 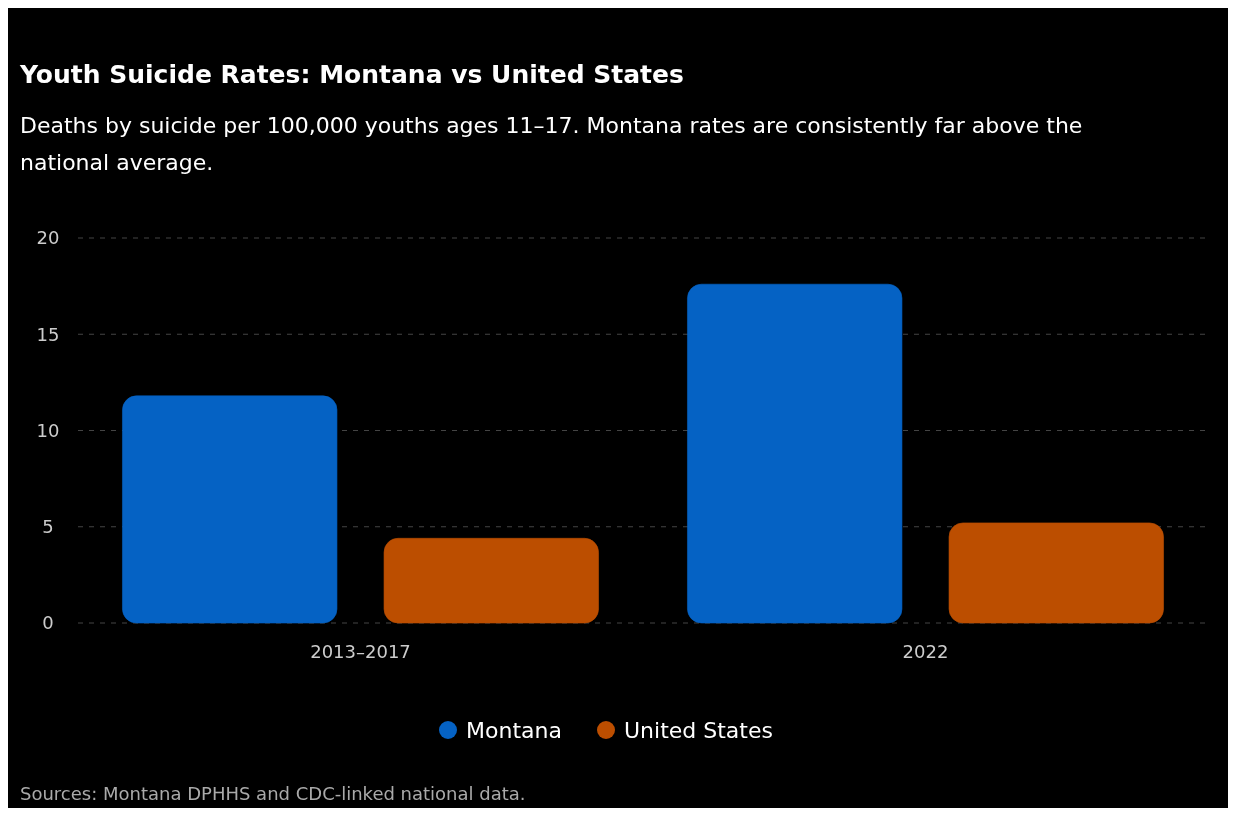 I want to click on chart-title: Youth Suicide Rates: Montana vs United States, so click(x=351, y=74).